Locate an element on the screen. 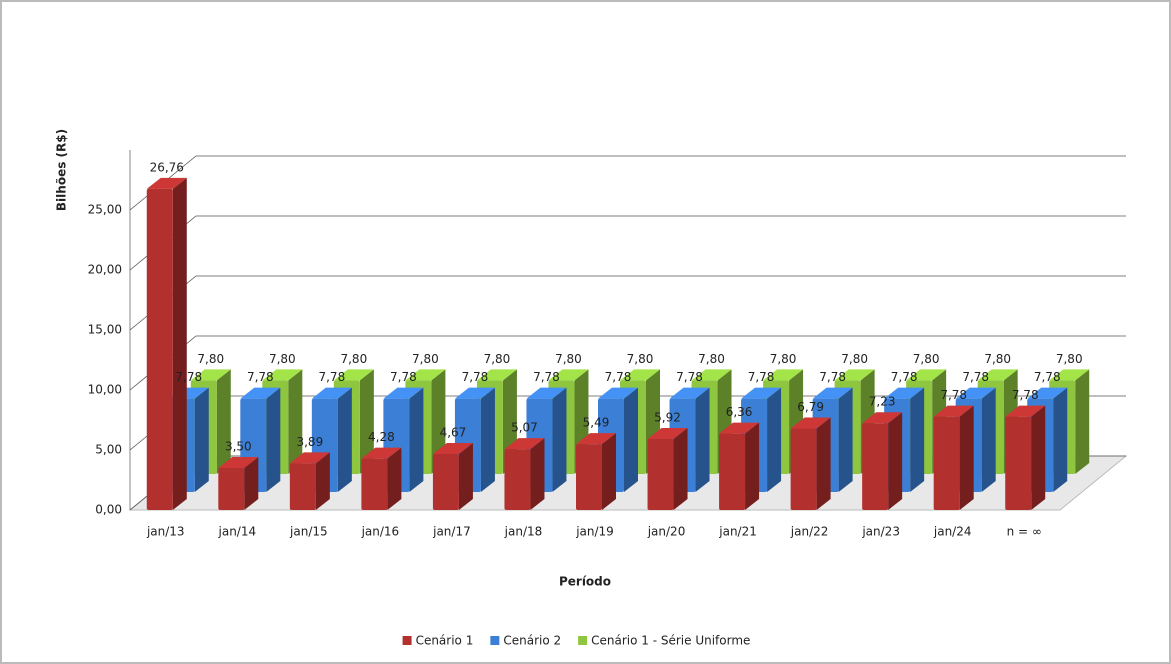 The width and height of the screenshot is (1171, 664). y-tick-label: 15,00 is located at coordinates (105, 330).